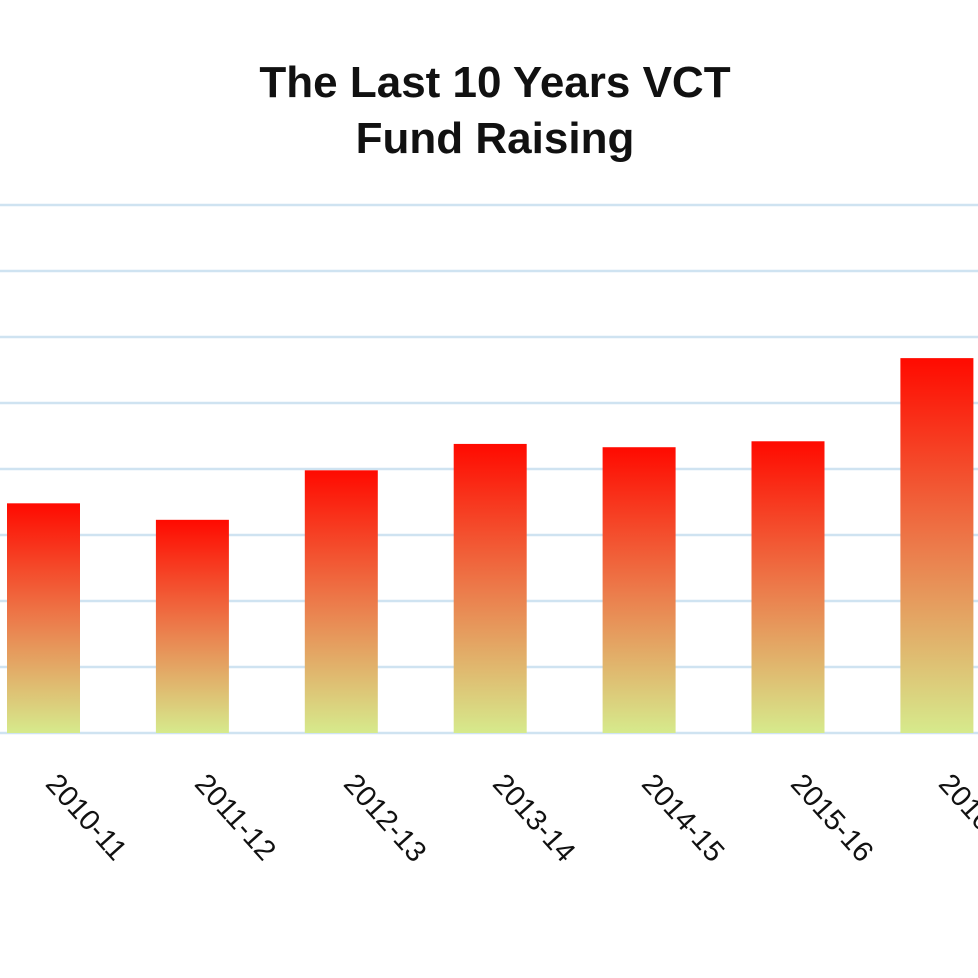 This screenshot has height=978, width=978. What do you see at coordinates (495, 82) in the screenshot?
I see `chart-title-line-1: The Last 10 Years VCT` at bounding box center [495, 82].